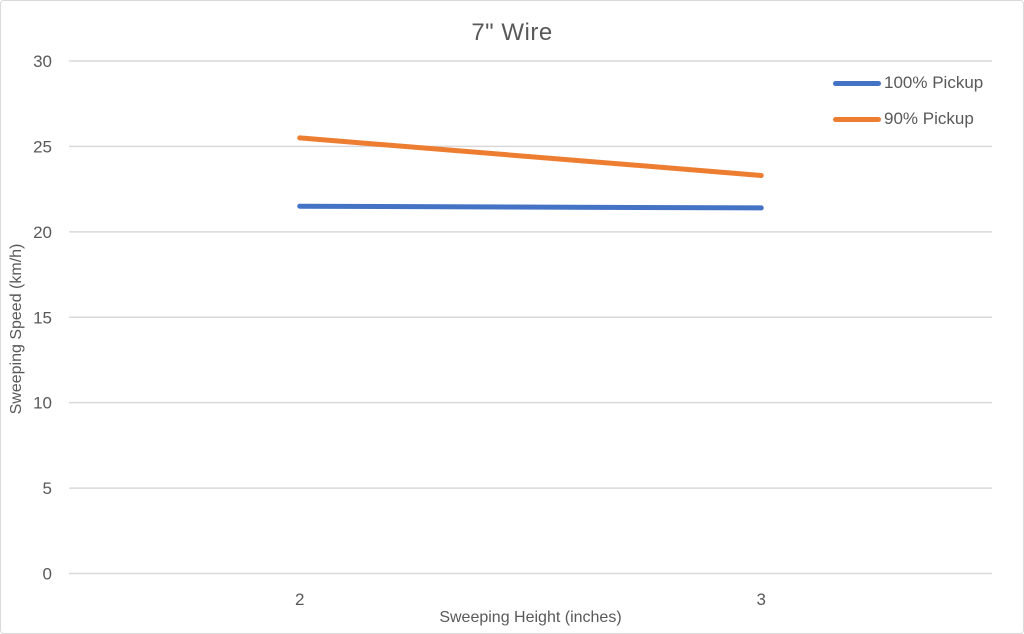 The height and width of the screenshot is (634, 1024). I want to click on legend-swatch-100-pickup, so click(857, 83).